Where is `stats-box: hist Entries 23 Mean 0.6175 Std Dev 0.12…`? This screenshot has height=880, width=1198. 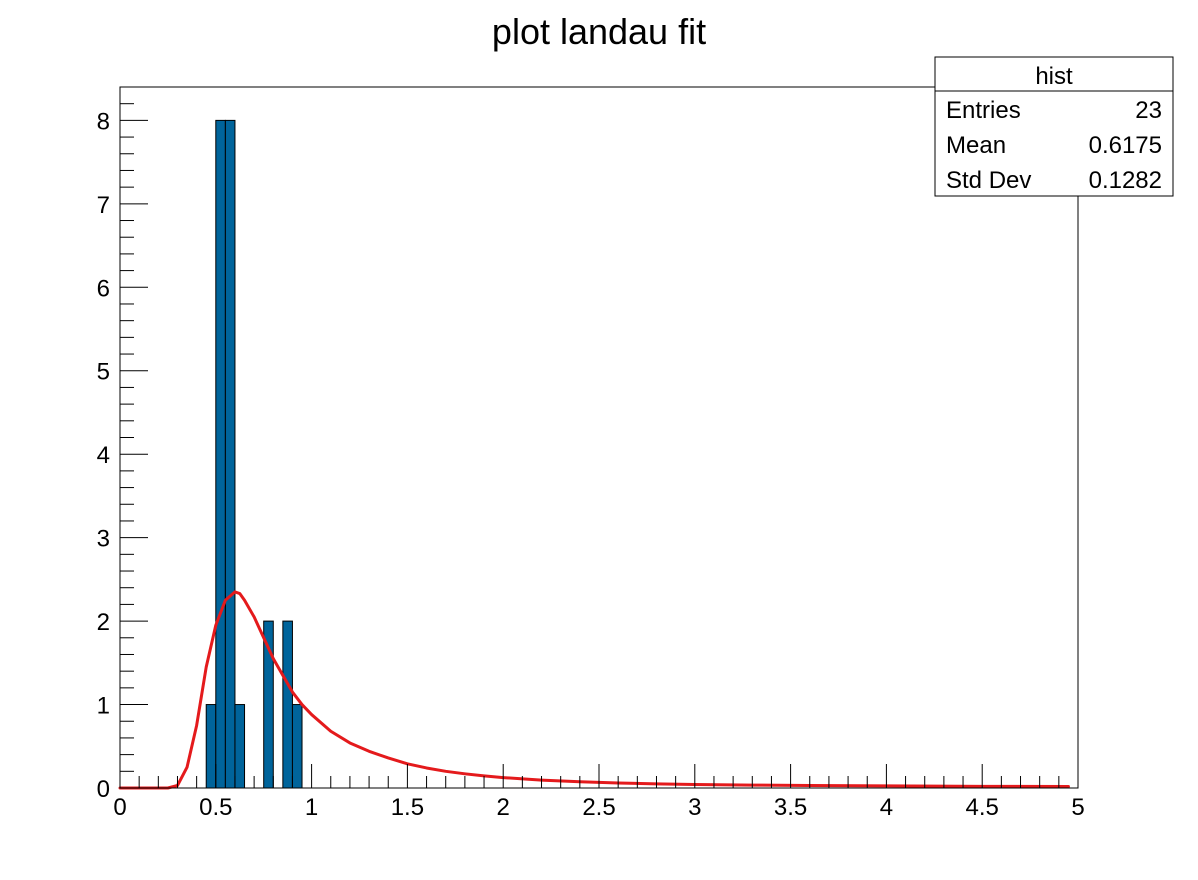 stats-box: hist Entries 23 Mean 0.6175 Std Dev 0.12… is located at coordinates (1054, 126).